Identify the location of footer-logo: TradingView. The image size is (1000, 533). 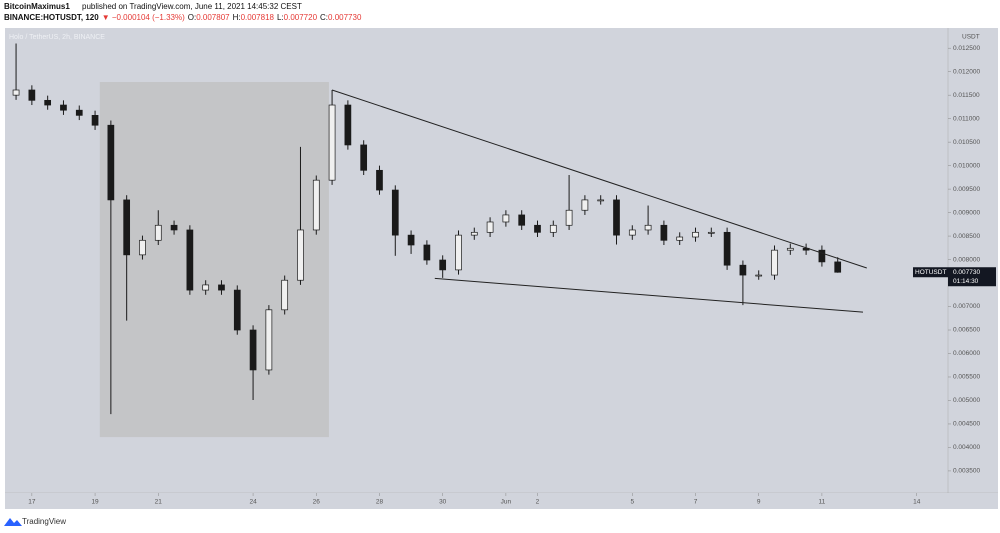
(35, 521).